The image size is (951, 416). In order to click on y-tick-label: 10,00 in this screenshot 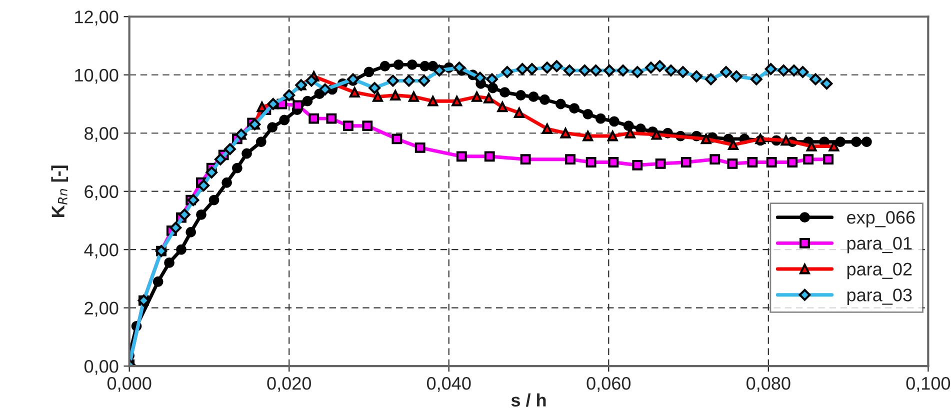, I will do `click(96, 76)`.